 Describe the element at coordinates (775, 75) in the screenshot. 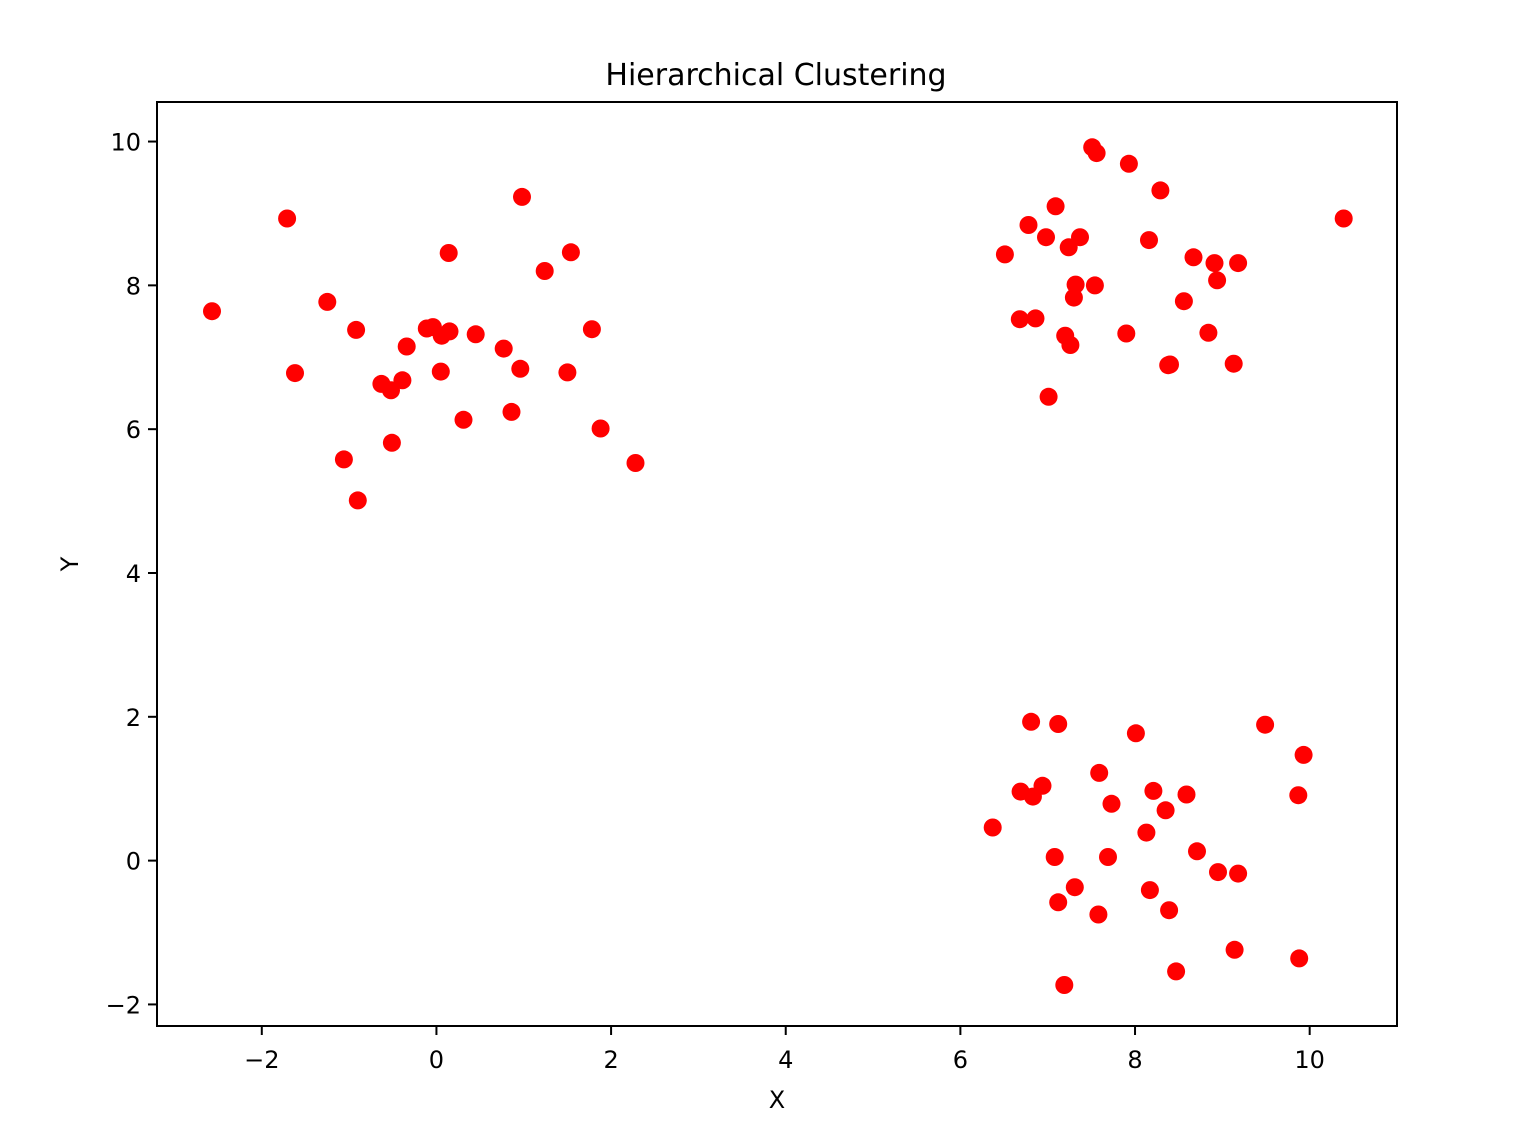

I see `chart-title: Hierarchical Clustering` at that location.